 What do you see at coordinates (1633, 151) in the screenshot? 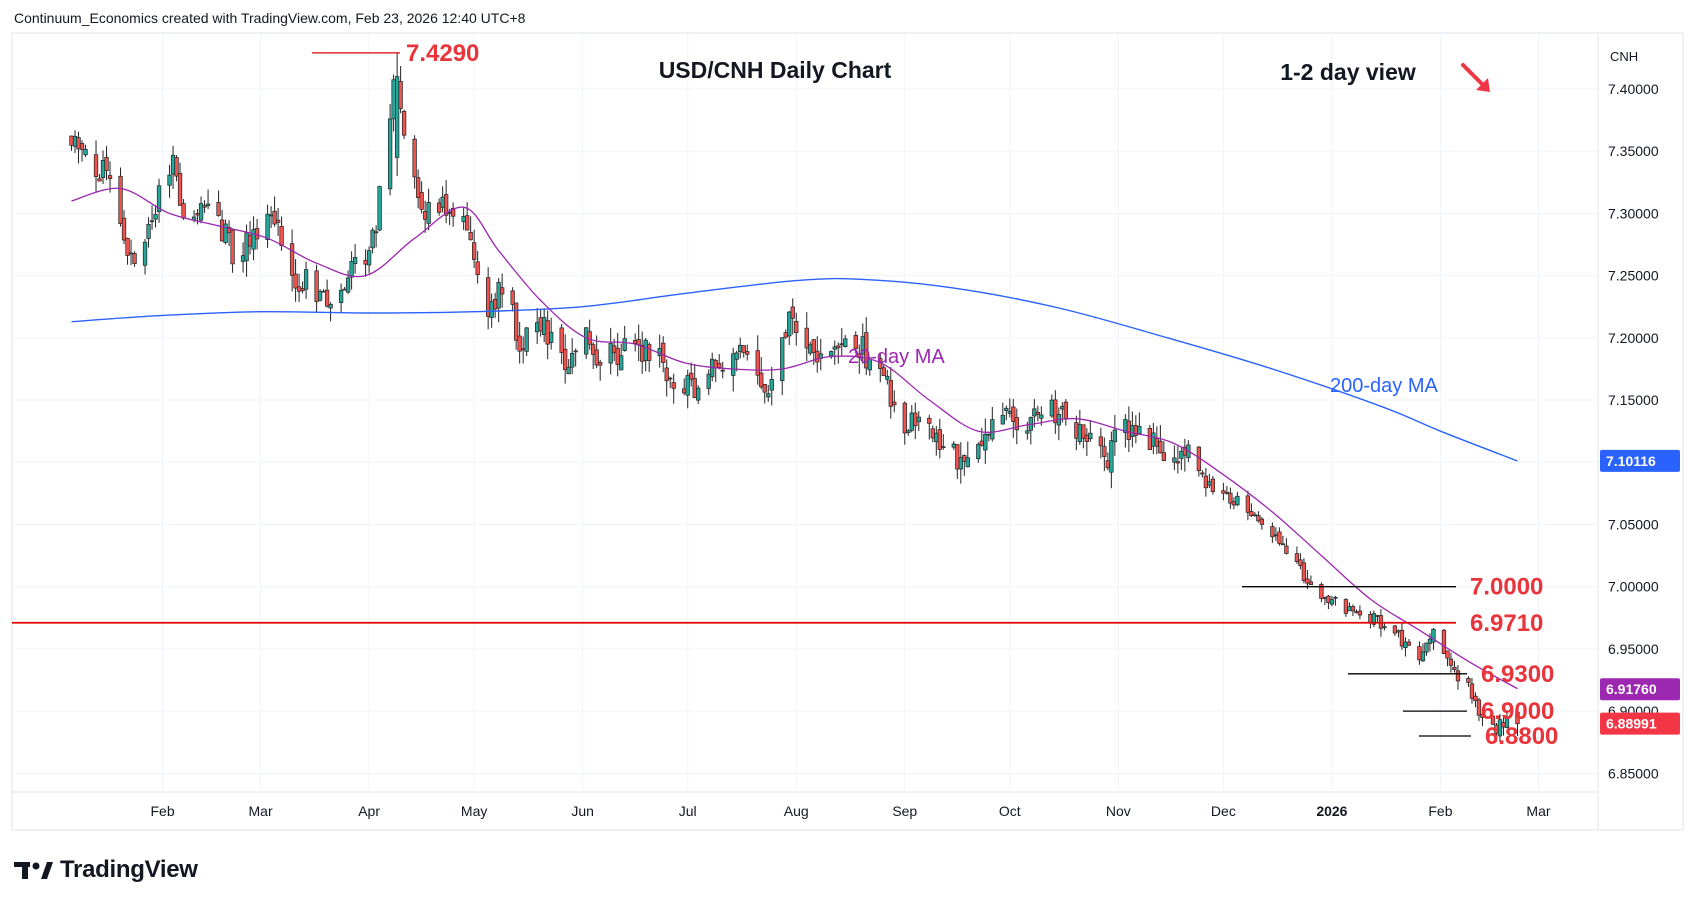
I see `y-tick-label: 7.35000` at bounding box center [1633, 151].